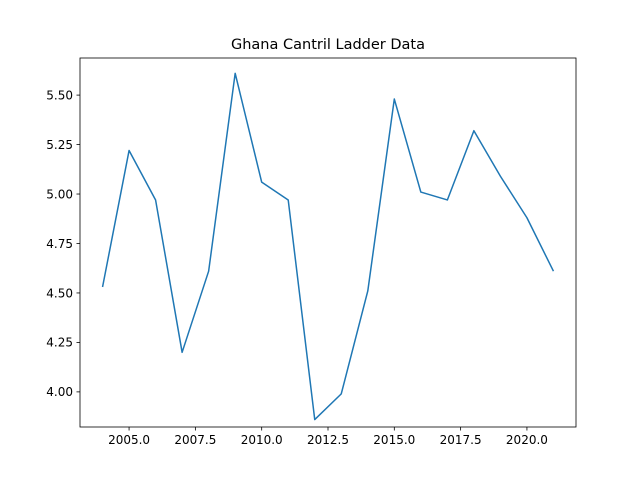  I want to click on x-tick-label: 2005.0, so click(129, 440).